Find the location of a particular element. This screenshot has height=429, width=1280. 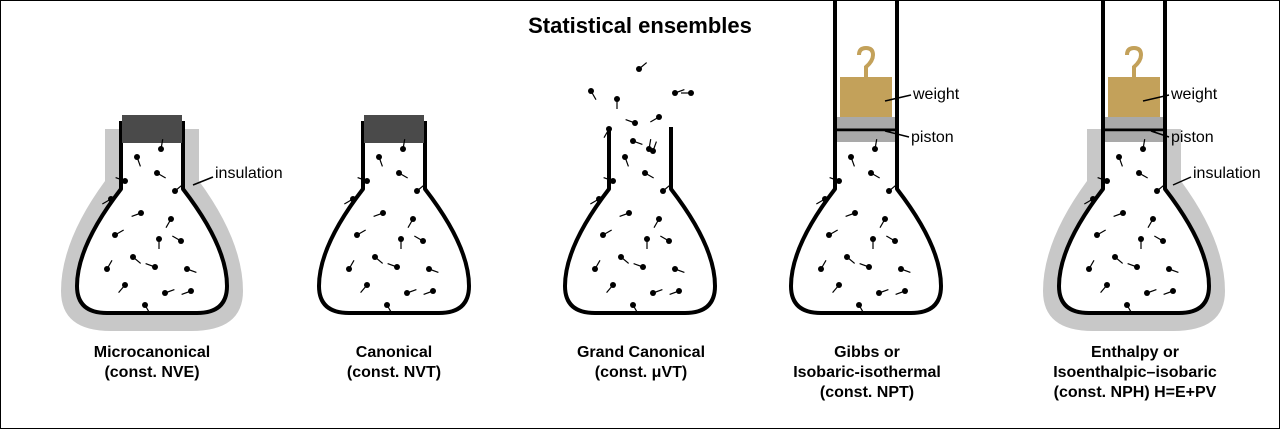

caption-line: (const. NPH) H=E+PV is located at coordinates (1135, 392).